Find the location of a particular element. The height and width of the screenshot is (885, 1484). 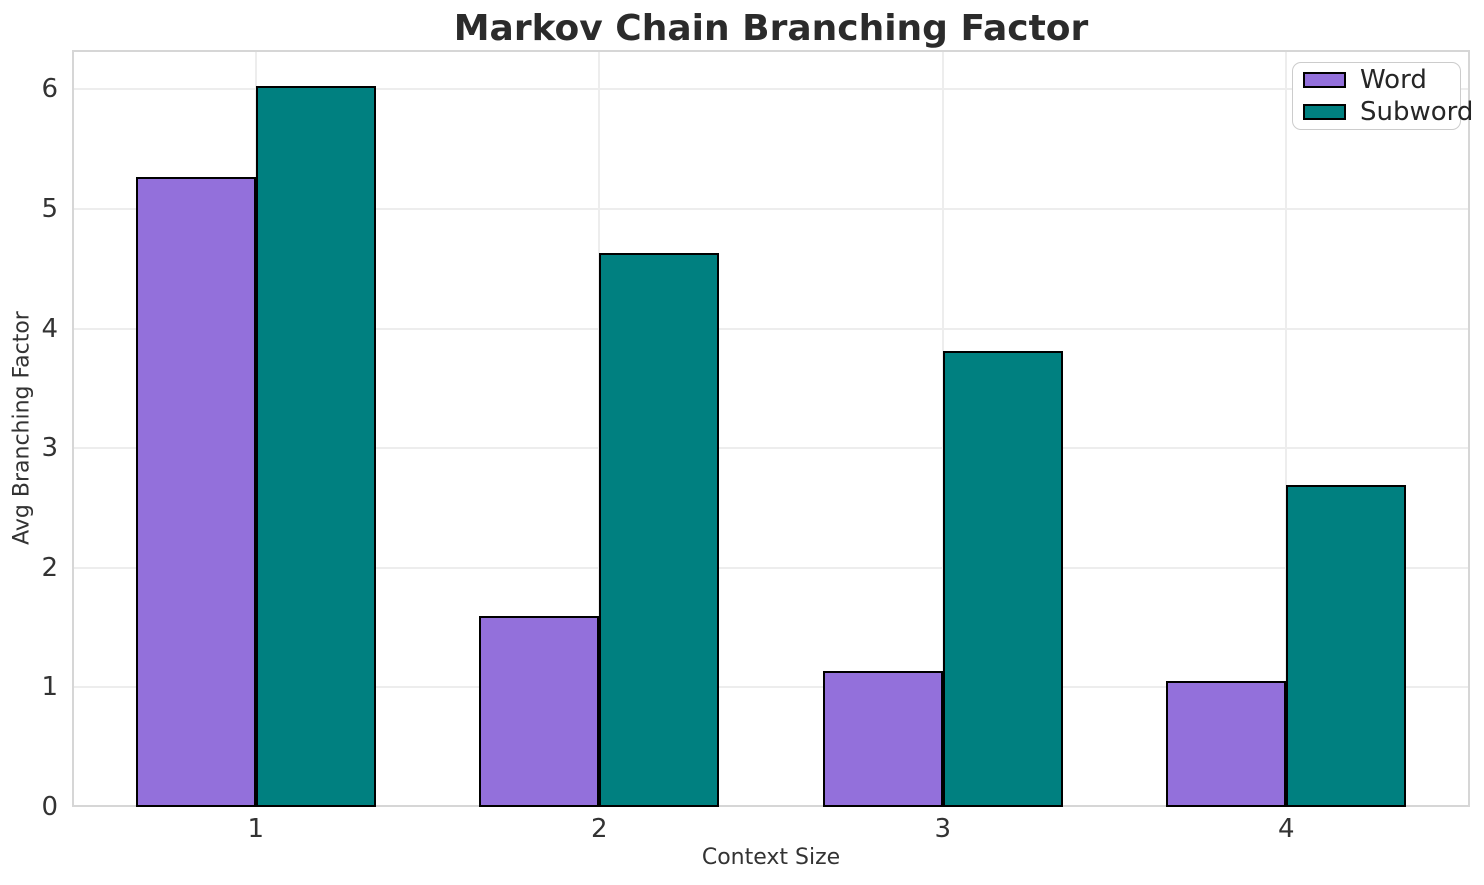

x-axis-title: Context Size is located at coordinates (771, 857).